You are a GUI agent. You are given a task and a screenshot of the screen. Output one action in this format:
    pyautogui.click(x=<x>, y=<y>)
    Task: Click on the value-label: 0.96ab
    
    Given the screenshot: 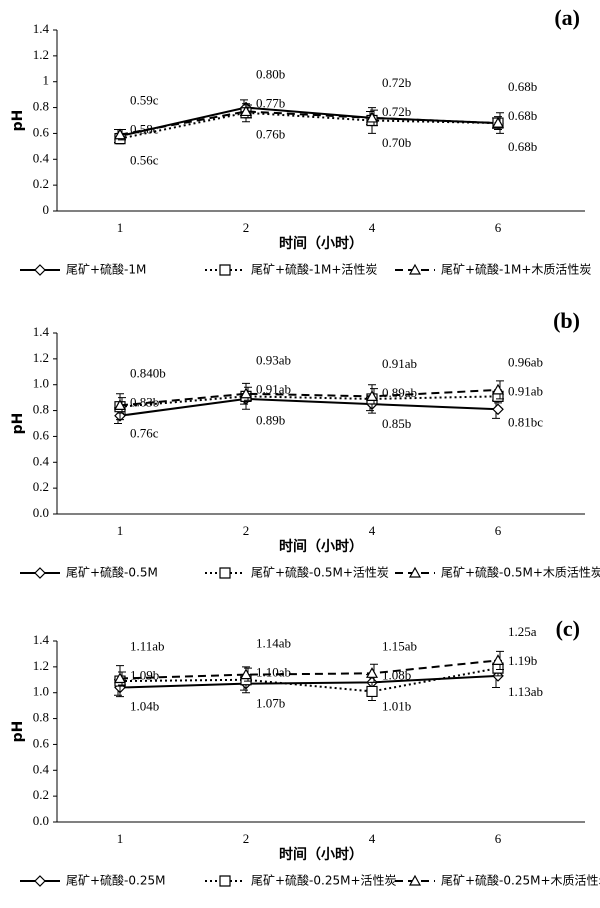 What is the action you would take?
    pyautogui.click(x=525, y=361)
    